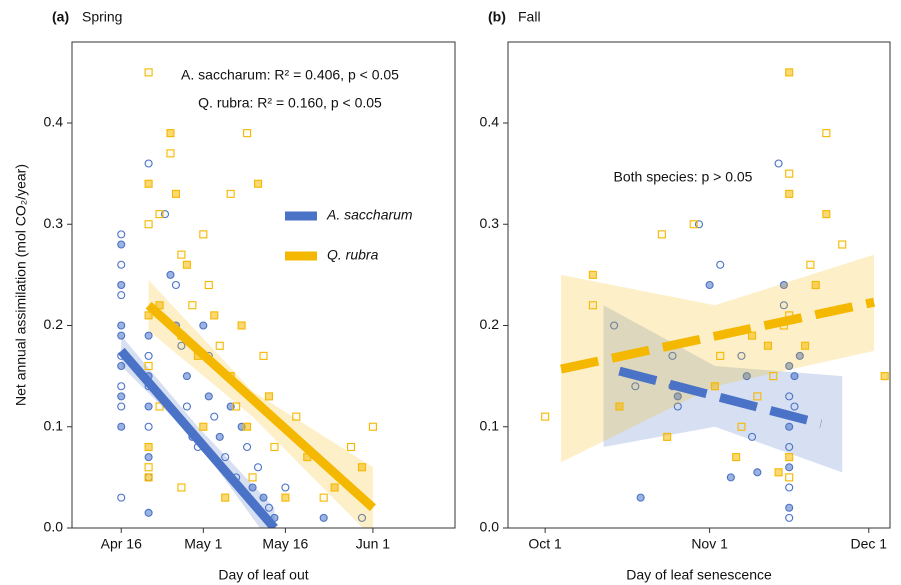  Describe the element at coordinates (290, 75) in the screenshot. I see `annotation: A. saccharum: R² = 0.406, p < 0.05` at that location.